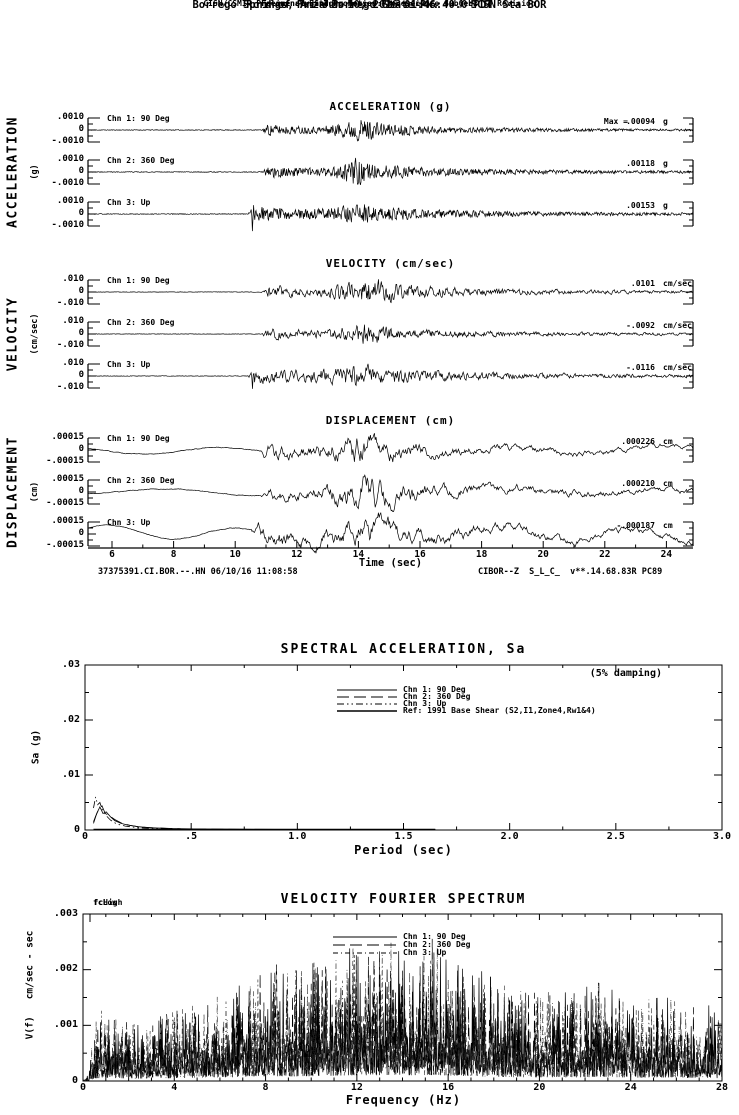 The image size is (739, 1115). Describe the element at coordinates (640, 205) in the screenshot. I see `max-value-label: .00153` at that location.